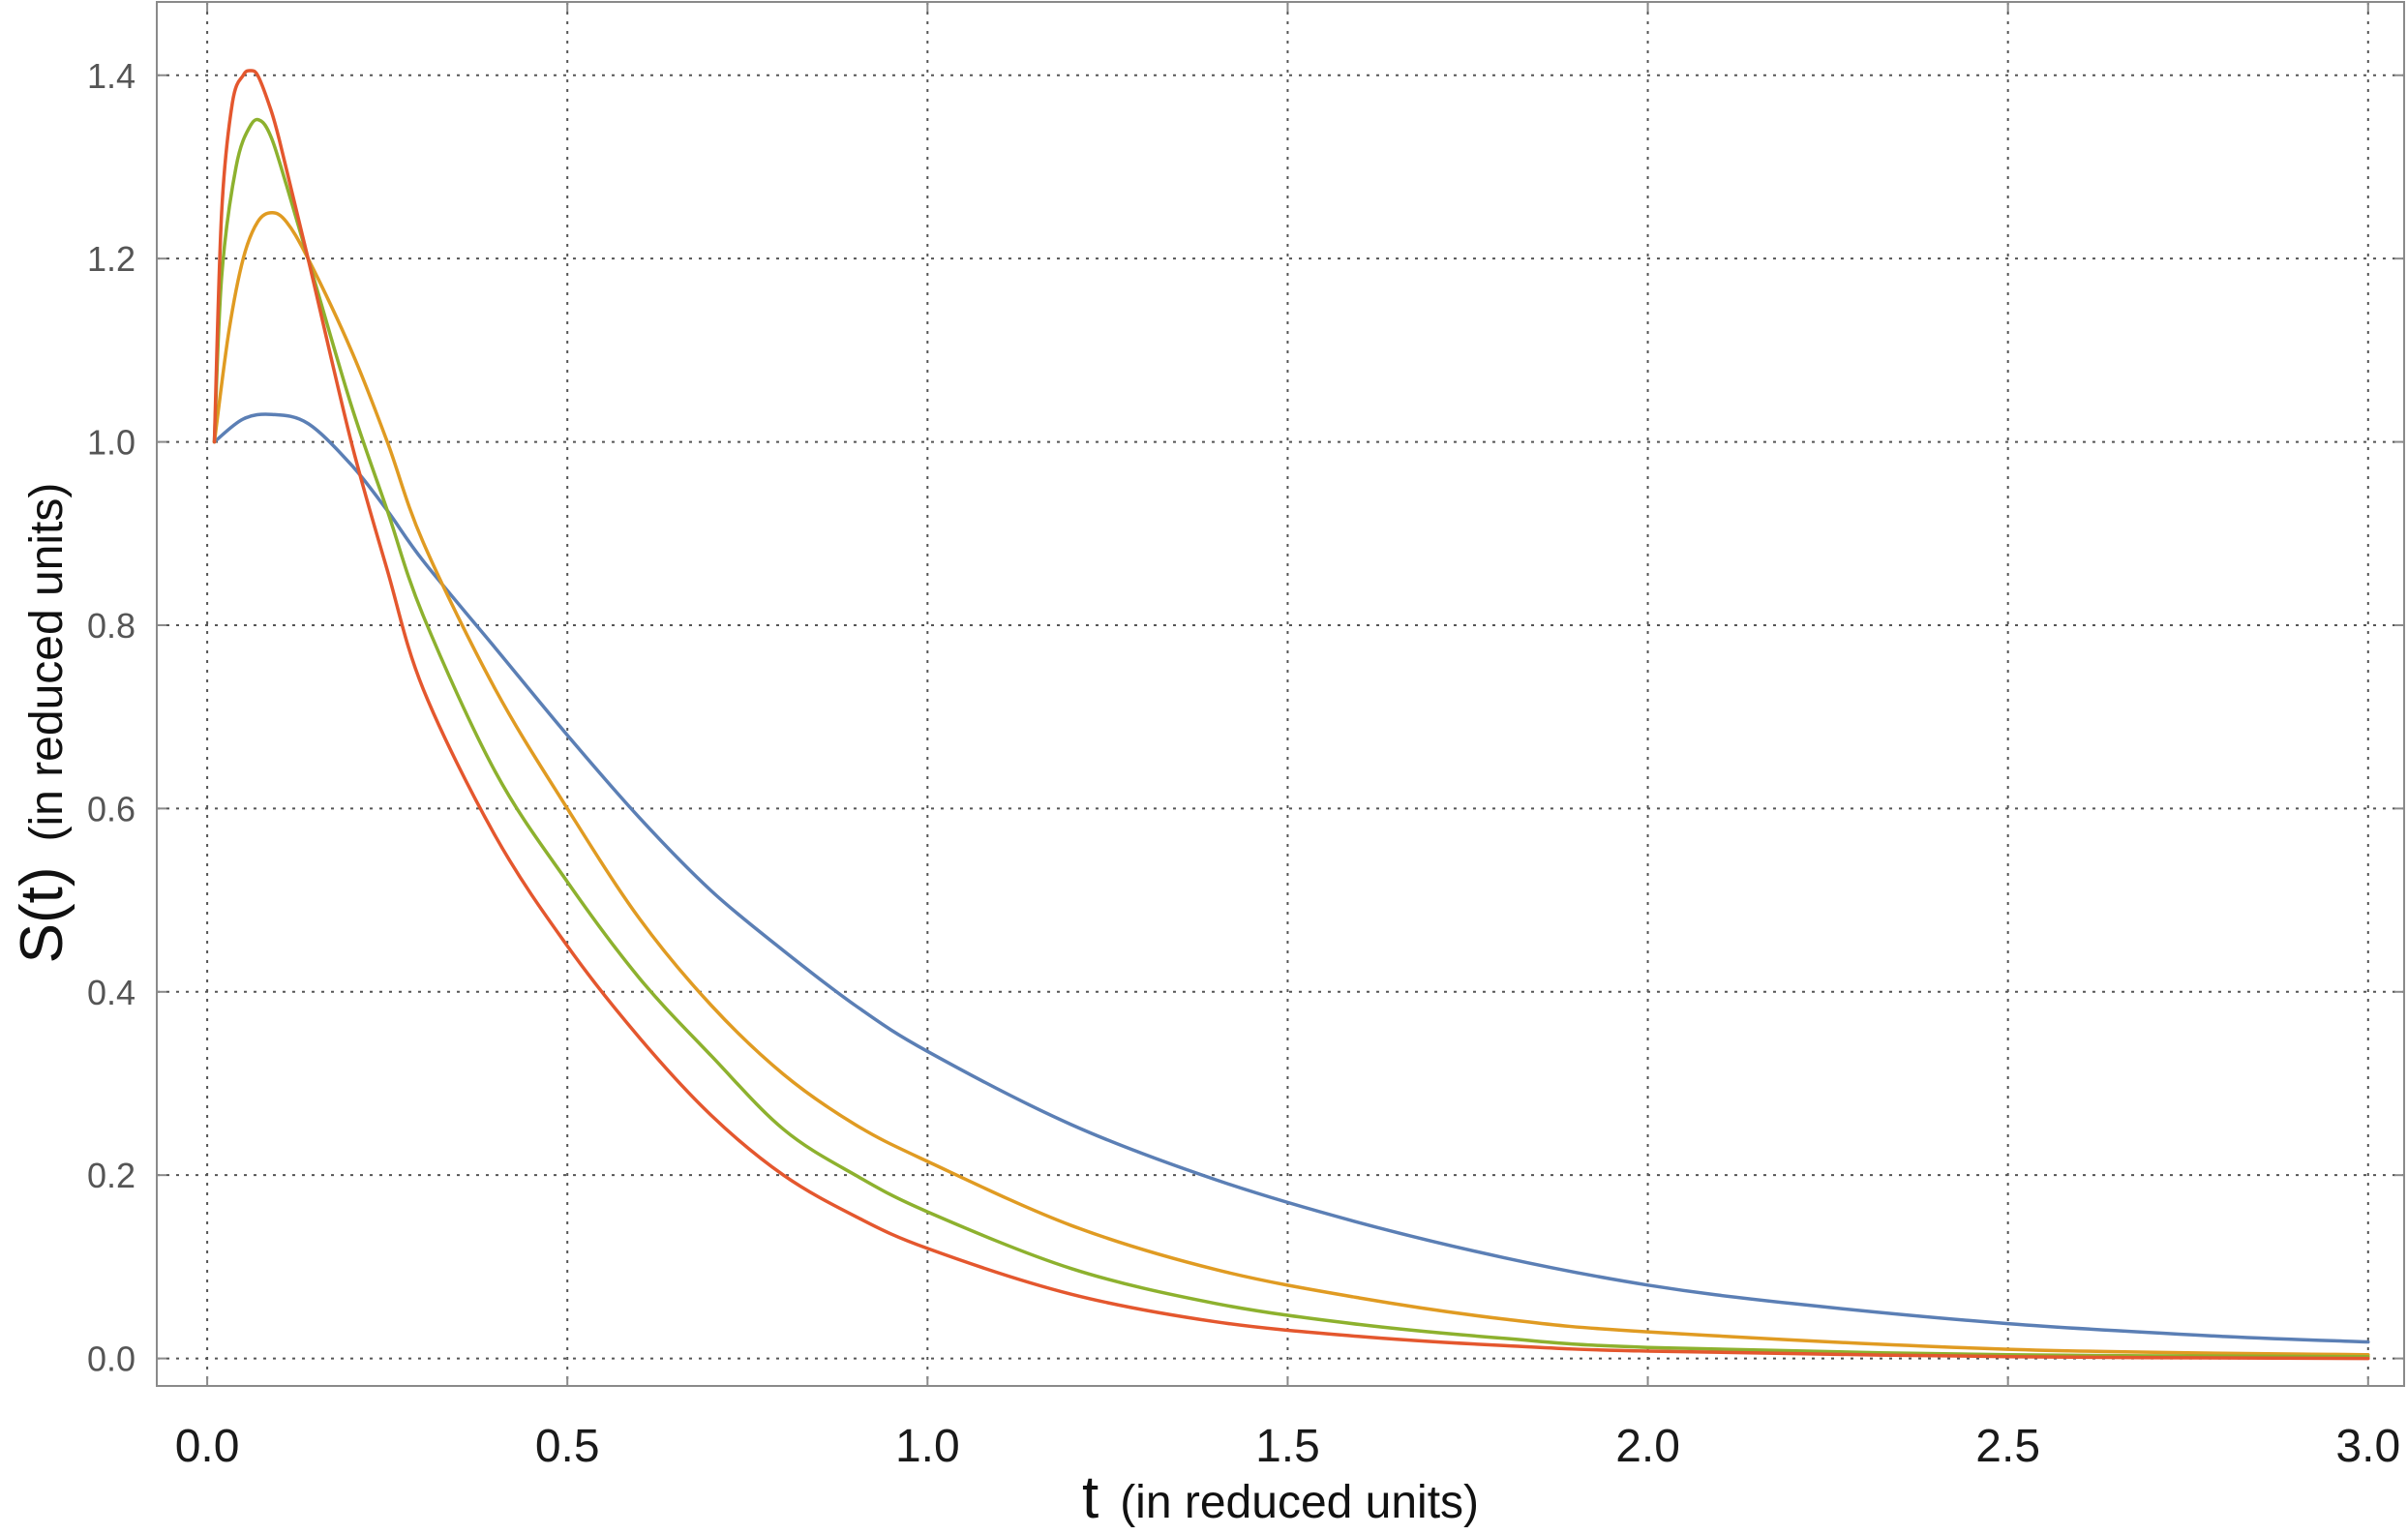 Image resolution: width=2408 pixels, height=1535 pixels. What do you see at coordinates (1287, 1446) in the screenshot?
I see `x-tick-label: 1.5` at bounding box center [1287, 1446].